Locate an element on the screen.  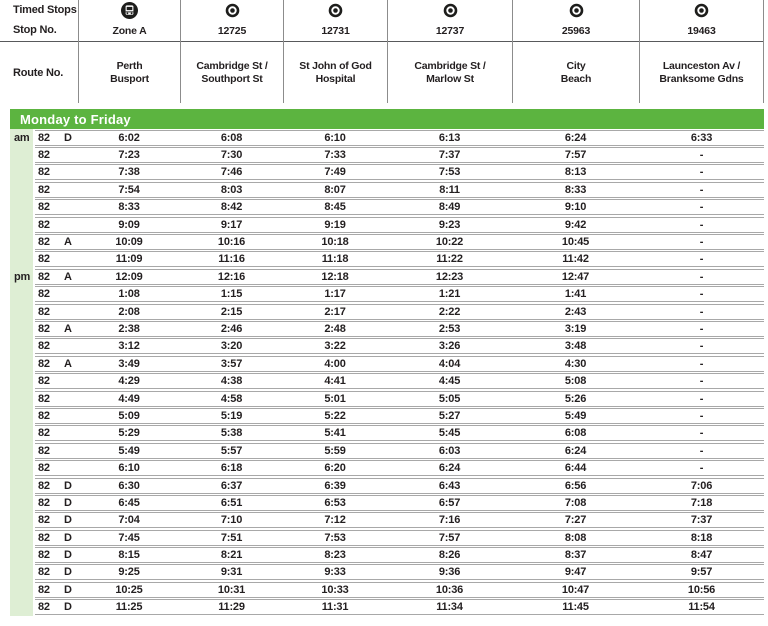
time-cell: 4:58 is located at coordinates (231, 398).